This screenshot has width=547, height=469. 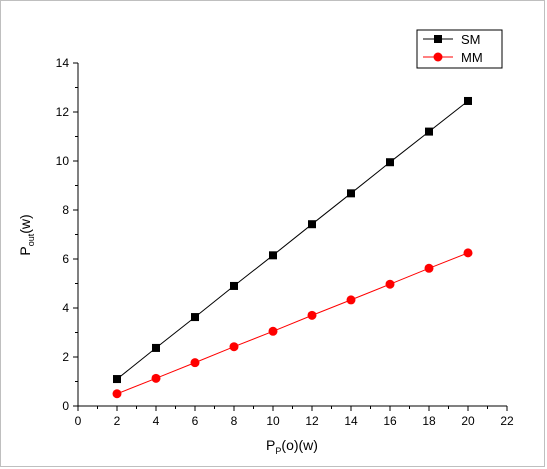 I want to click on y-tick-label: 4, so click(x=65, y=308).